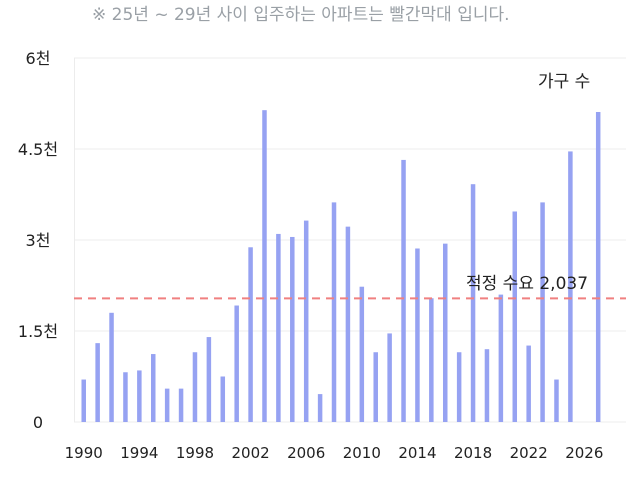 The image size is (644, 499). Describe the element at coordinates (306, 453) in the screenshot. I see `x-tick-label: 2006` at that location.